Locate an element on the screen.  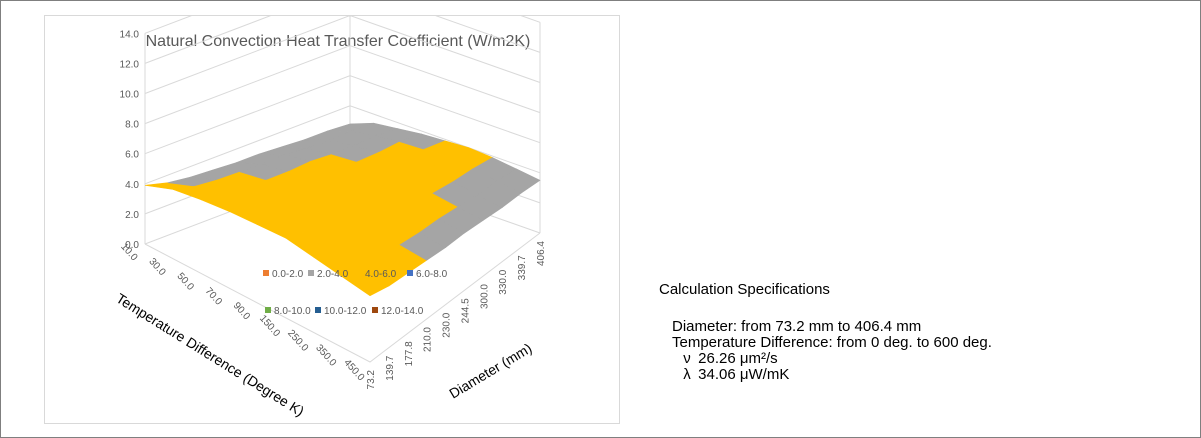
diameter-tick-label: 406.4 is located at coordinates (541, 253).